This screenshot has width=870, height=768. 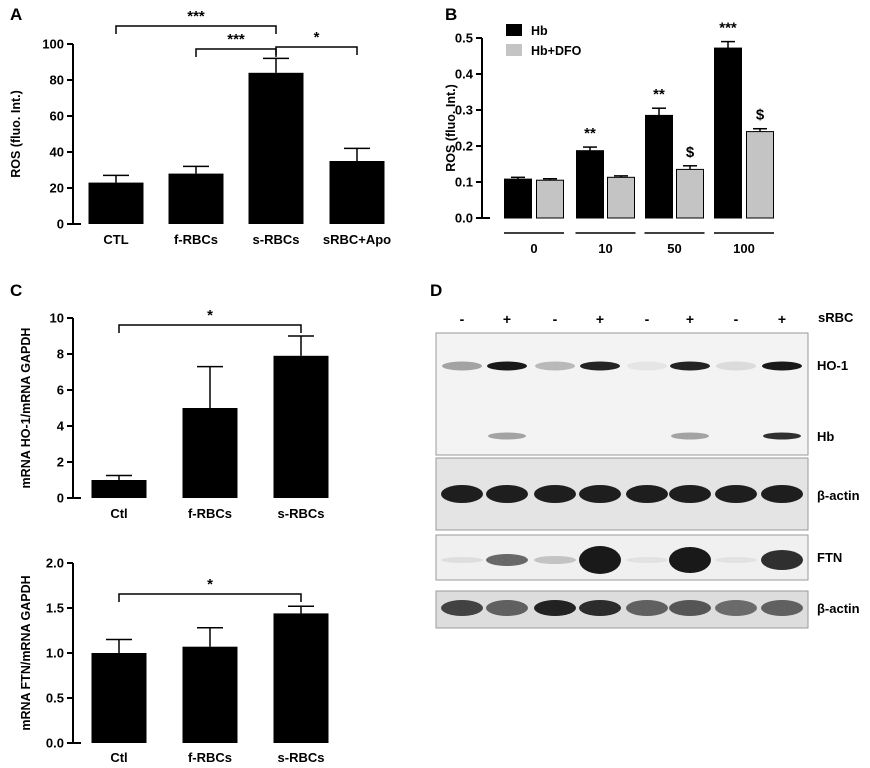 I want to click on y-tick-label: 100, so click(x=53, y=44).